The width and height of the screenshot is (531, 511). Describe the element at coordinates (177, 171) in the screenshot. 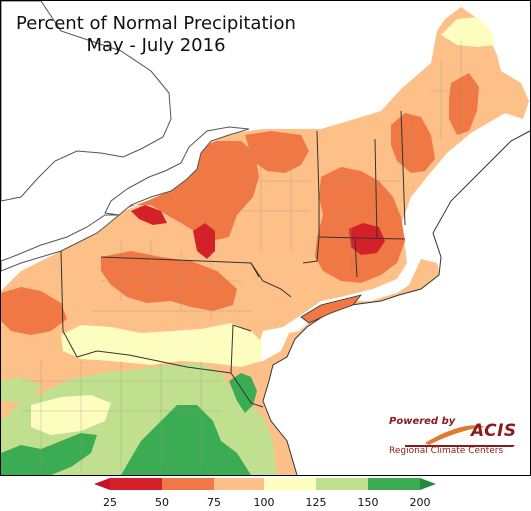

I see `lake-ontario` at that location.